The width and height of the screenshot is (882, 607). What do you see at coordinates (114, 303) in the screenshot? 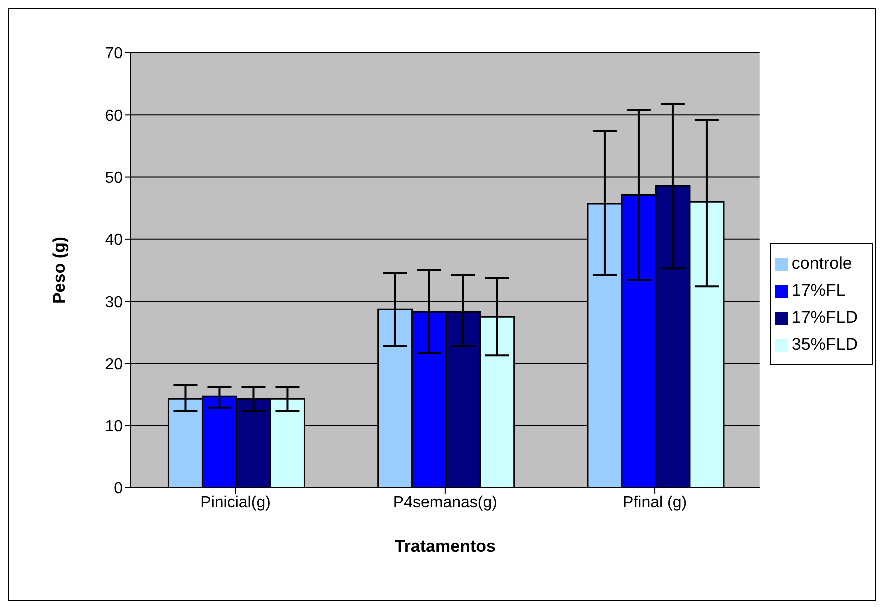
I see `y-tick-label: 30` at bounding box center [114, 303].